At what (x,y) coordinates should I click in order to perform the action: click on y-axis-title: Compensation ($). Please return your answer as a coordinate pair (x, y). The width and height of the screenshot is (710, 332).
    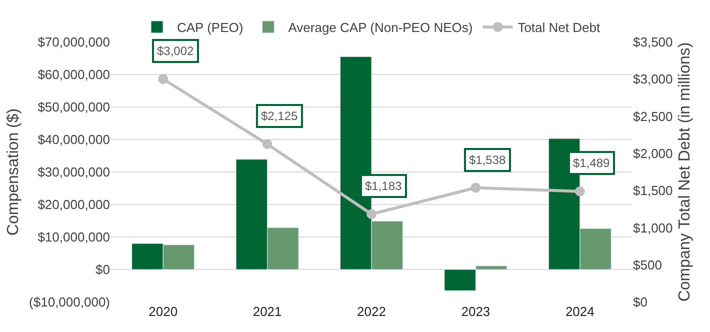
    Looking at the image, I should click on (13, 172).